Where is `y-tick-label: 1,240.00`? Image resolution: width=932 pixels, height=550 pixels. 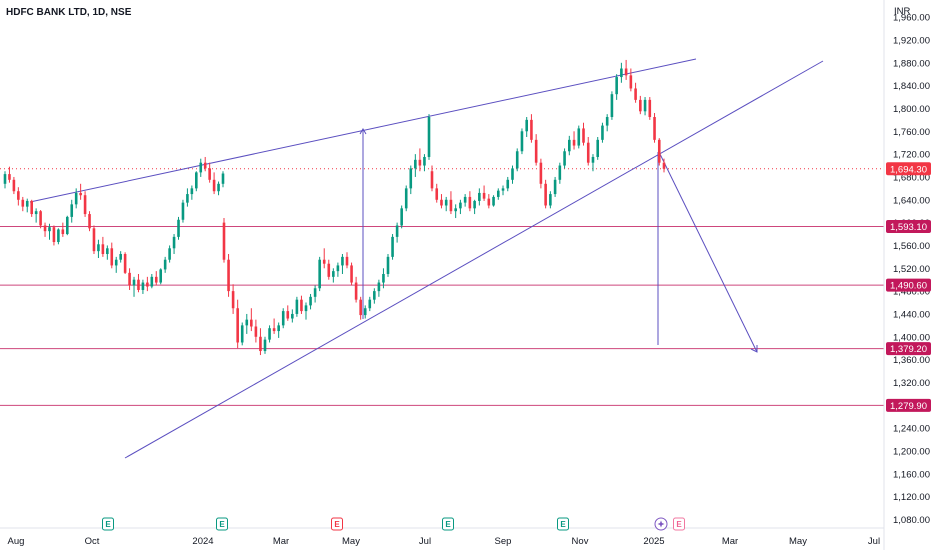 y-tick-label: 1,240.00 is located at coordinates (911, 429).